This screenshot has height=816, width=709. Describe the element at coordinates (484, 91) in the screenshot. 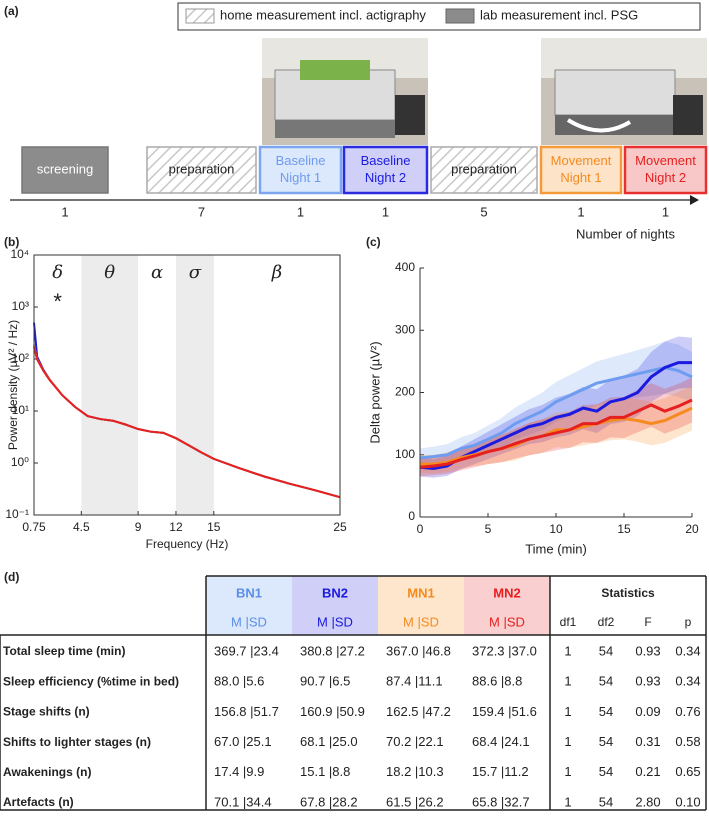

I see `photos` at that location.